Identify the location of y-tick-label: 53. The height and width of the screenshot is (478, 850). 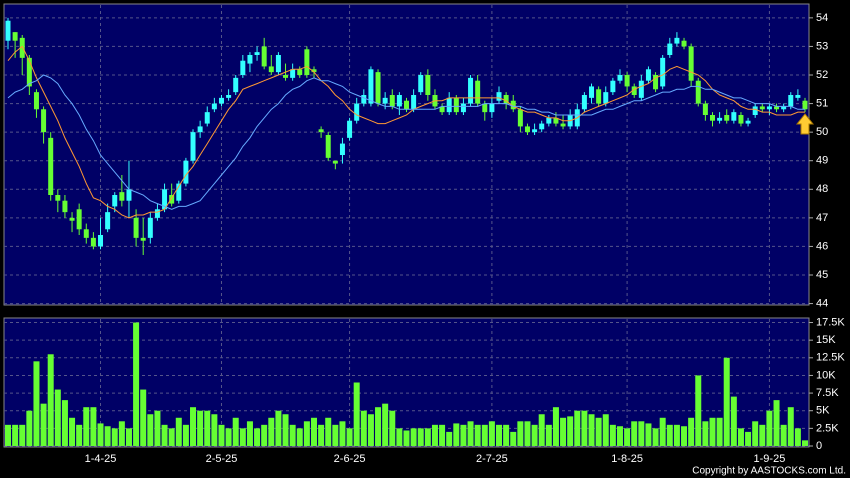
(822, 46).